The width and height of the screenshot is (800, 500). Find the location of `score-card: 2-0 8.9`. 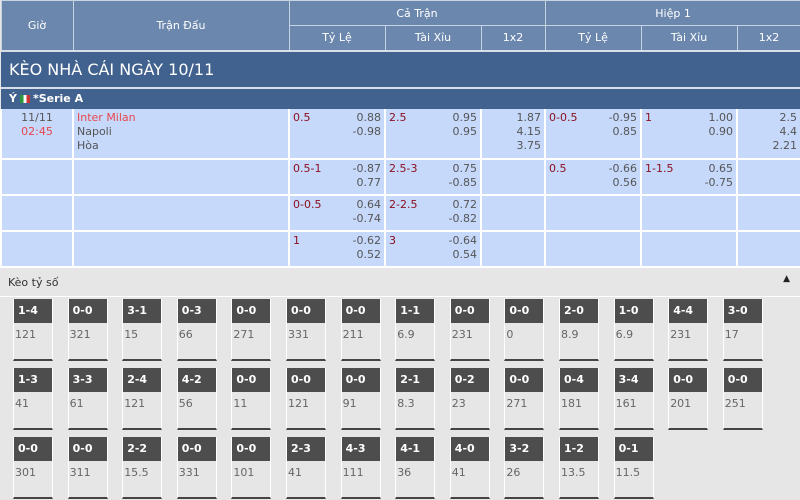

score-card: 2-0 8.9 is located at coordinates (579, 330).